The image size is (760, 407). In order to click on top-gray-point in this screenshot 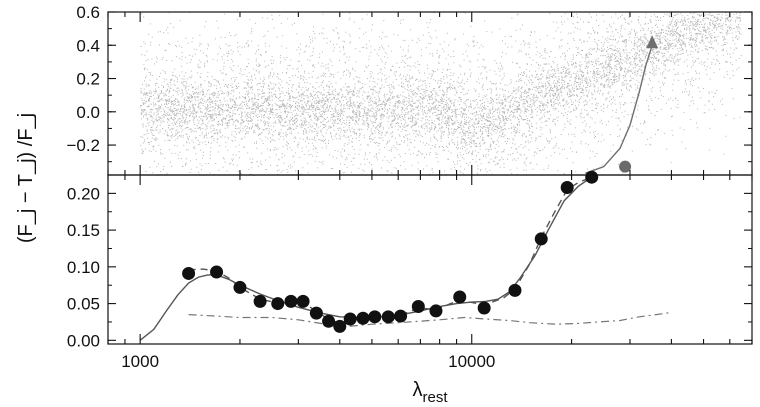, I will do `click(625, 166)`.